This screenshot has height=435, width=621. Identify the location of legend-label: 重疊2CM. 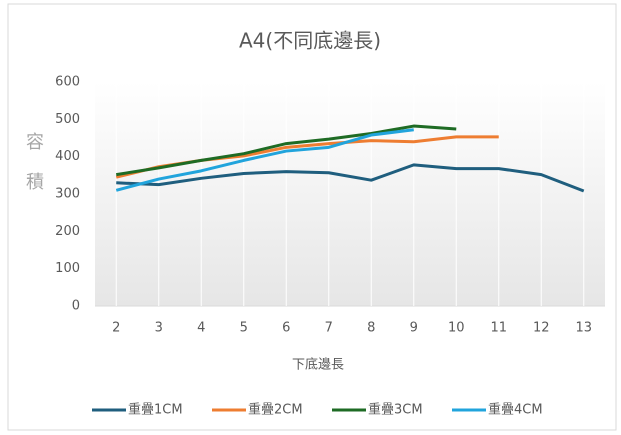
(275, 410).